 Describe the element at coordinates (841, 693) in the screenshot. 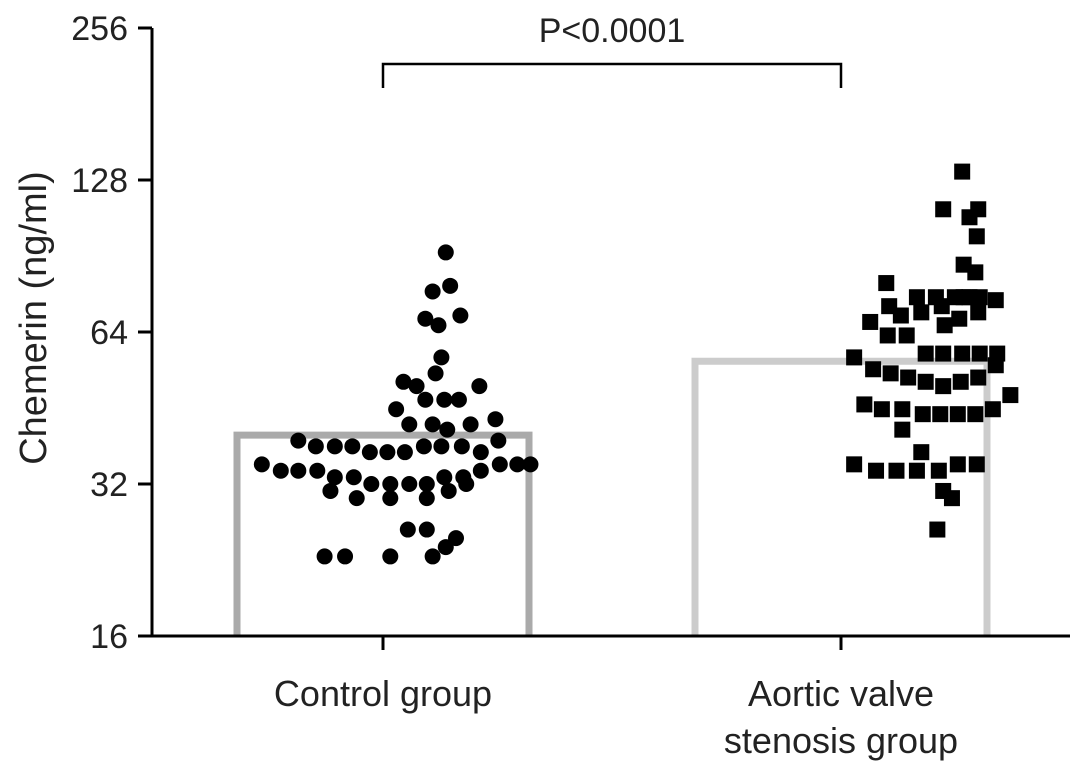

I see `x-category-label-1-0: Aortic valve` at that location.